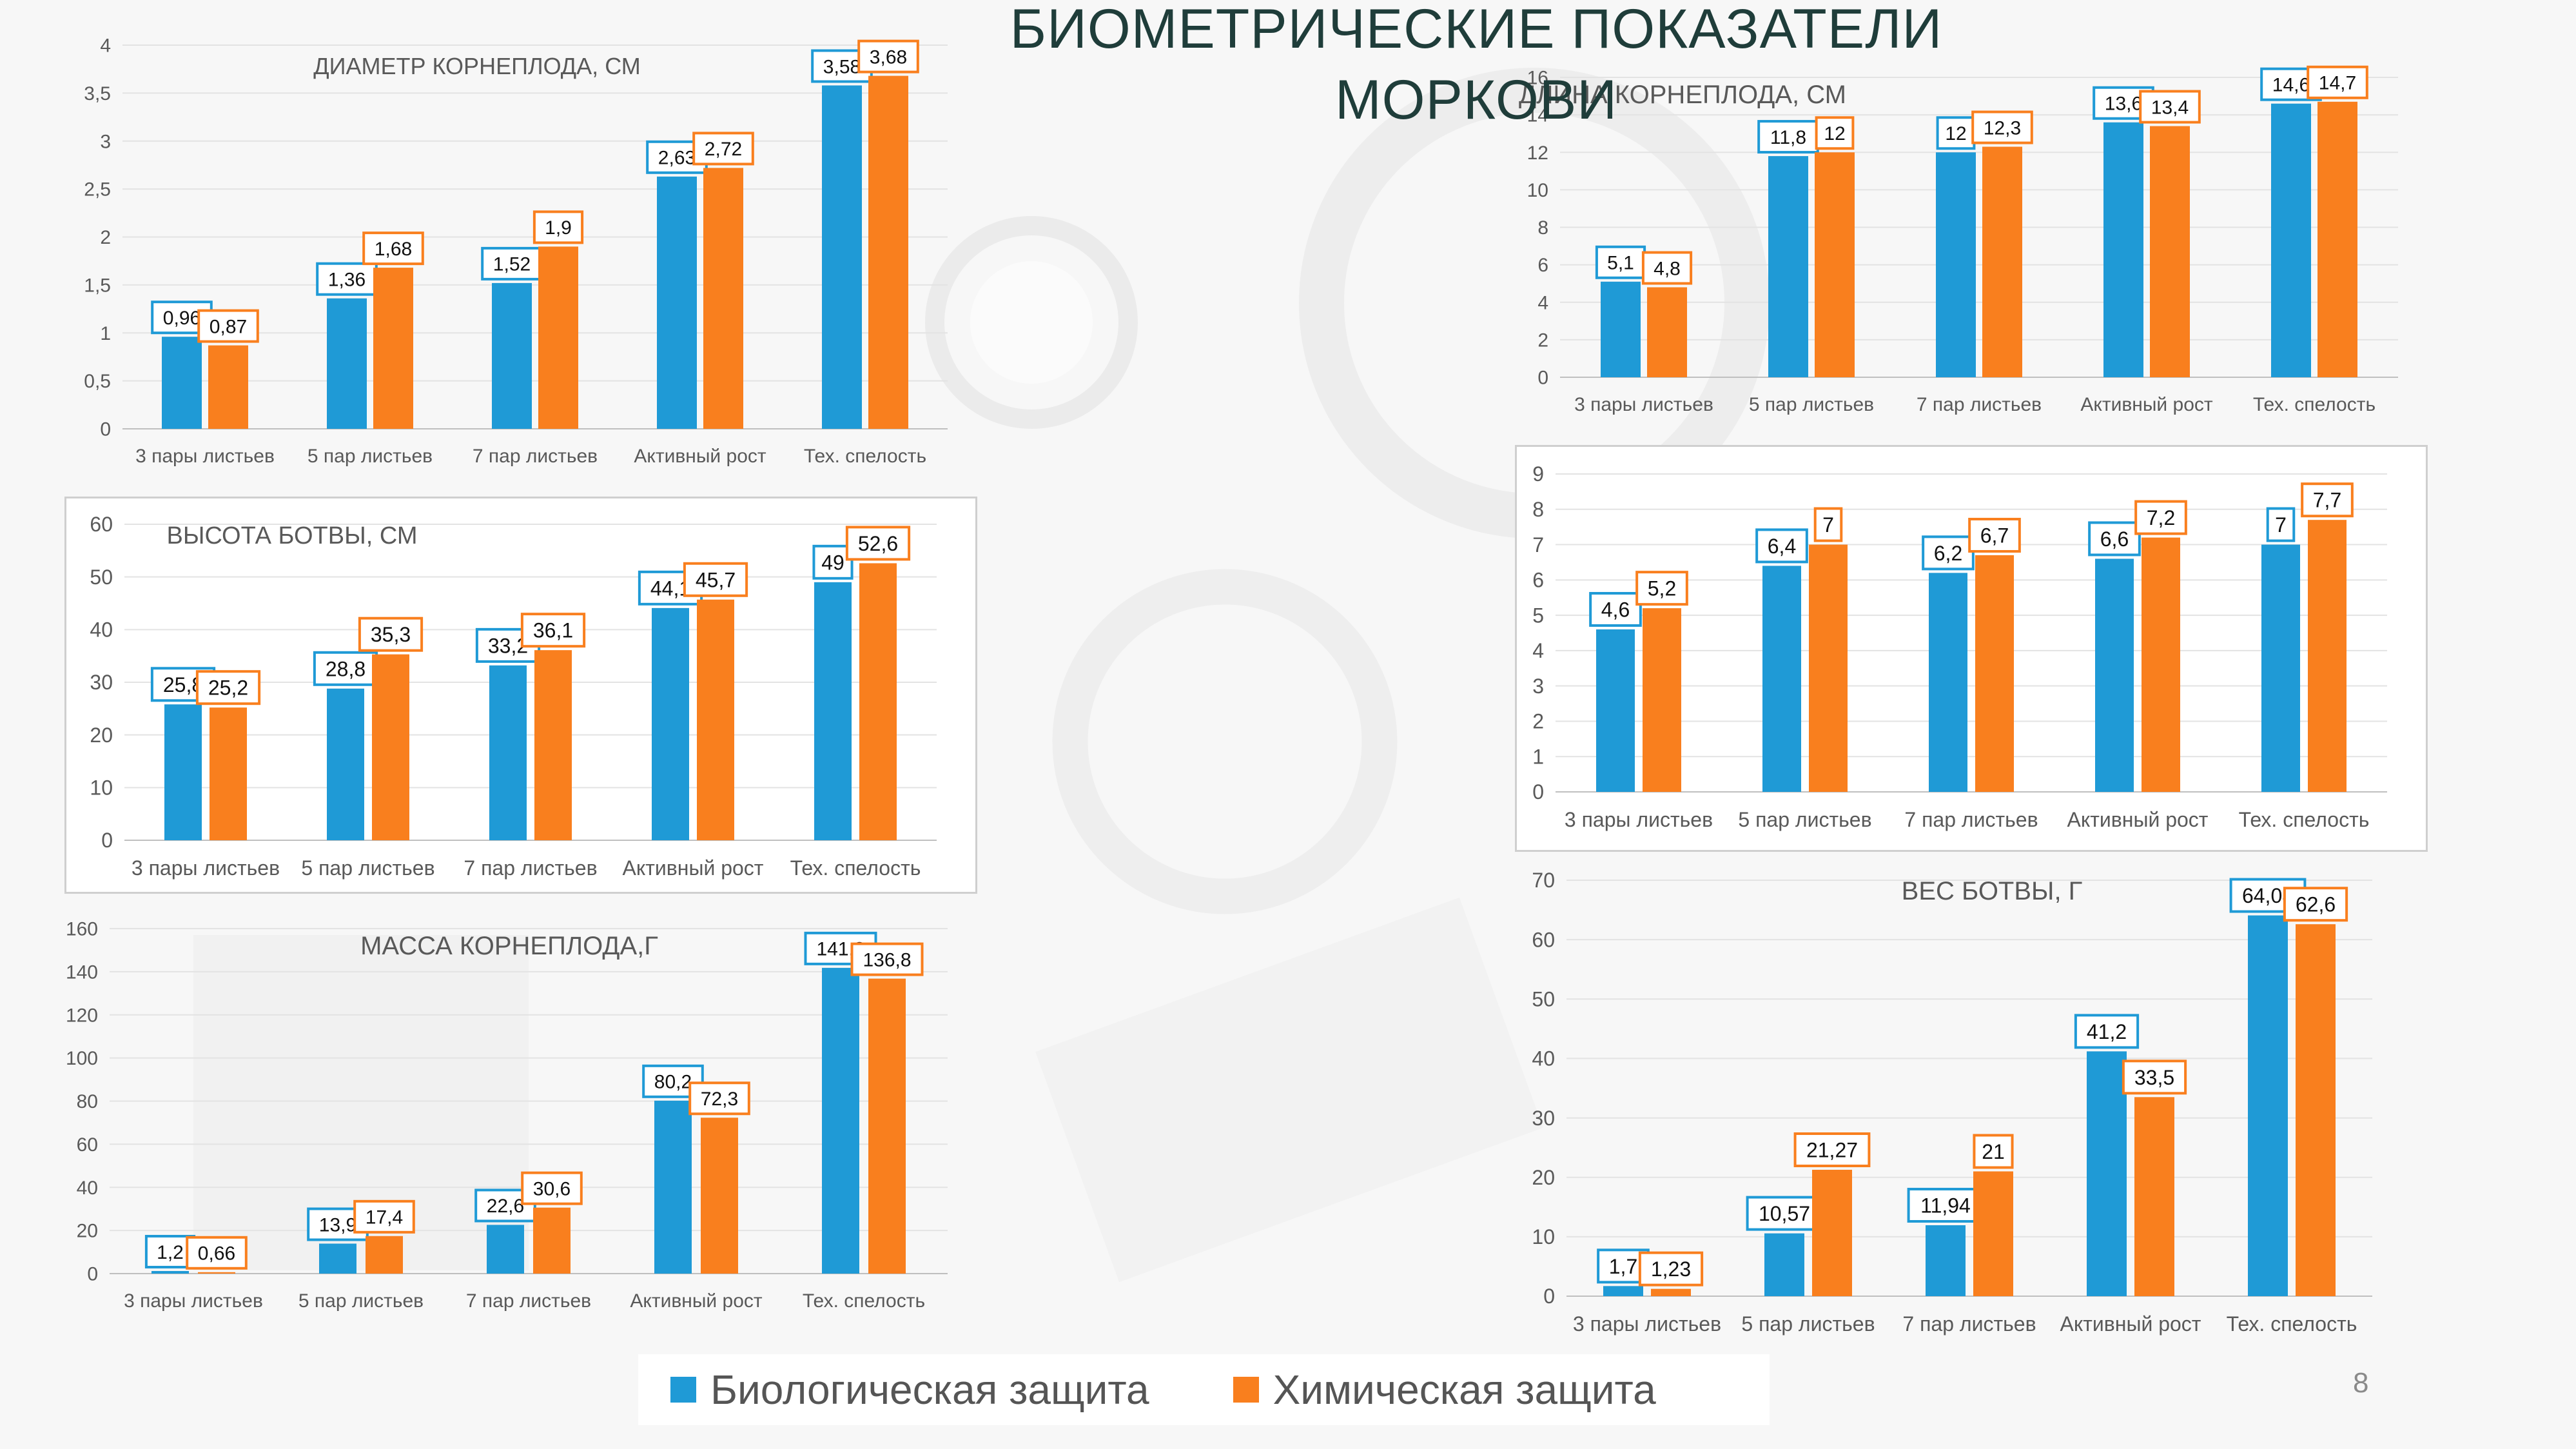 The image size is (2576, 1449). What do you see at coordinates (2138, 819) in the screenshot?
I see `x-tick-label: Активный рост` at bounding box center [2138, 819].